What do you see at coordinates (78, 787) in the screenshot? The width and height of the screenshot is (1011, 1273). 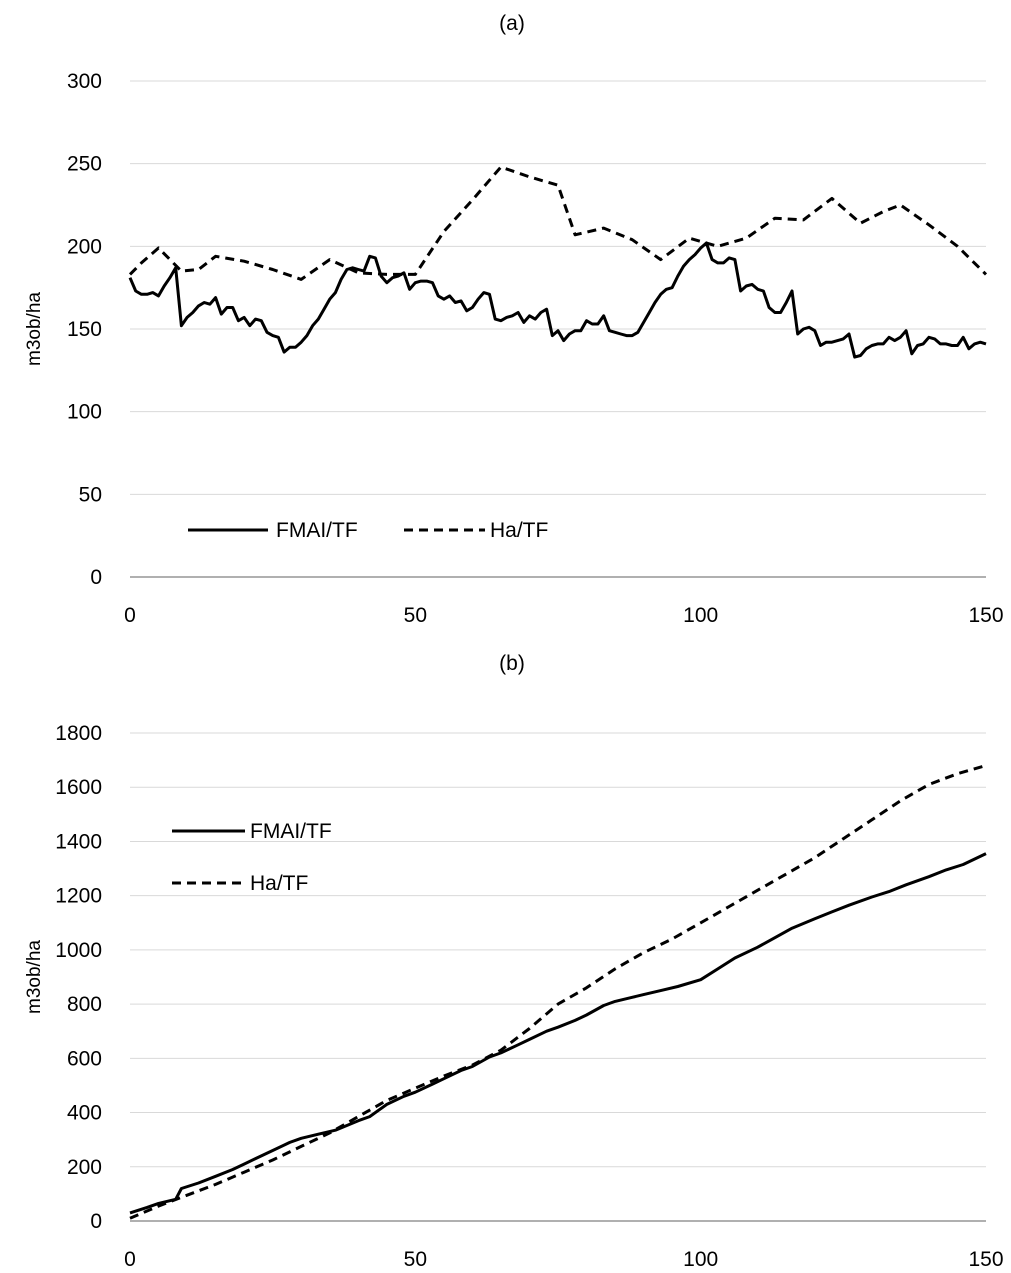 I see `y-tick-label: 1600` at bounding box center [78, 787].